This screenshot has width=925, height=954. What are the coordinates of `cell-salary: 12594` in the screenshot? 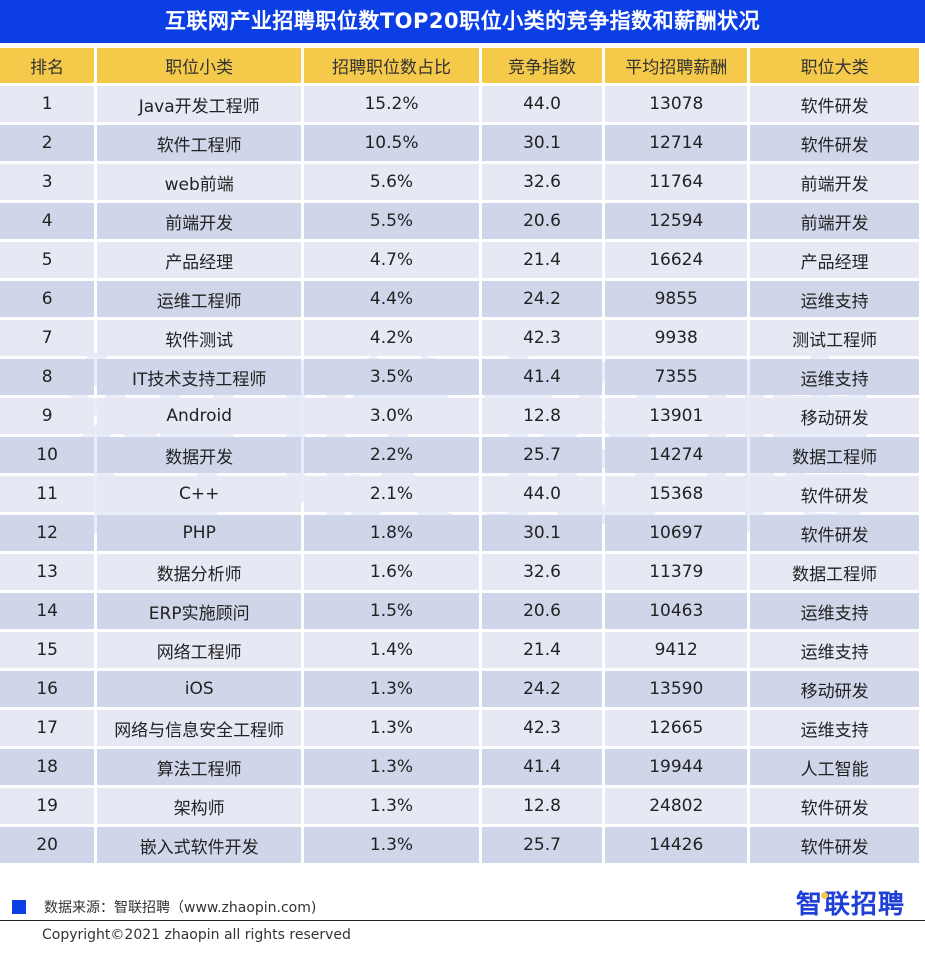 It's located at (676, 221).